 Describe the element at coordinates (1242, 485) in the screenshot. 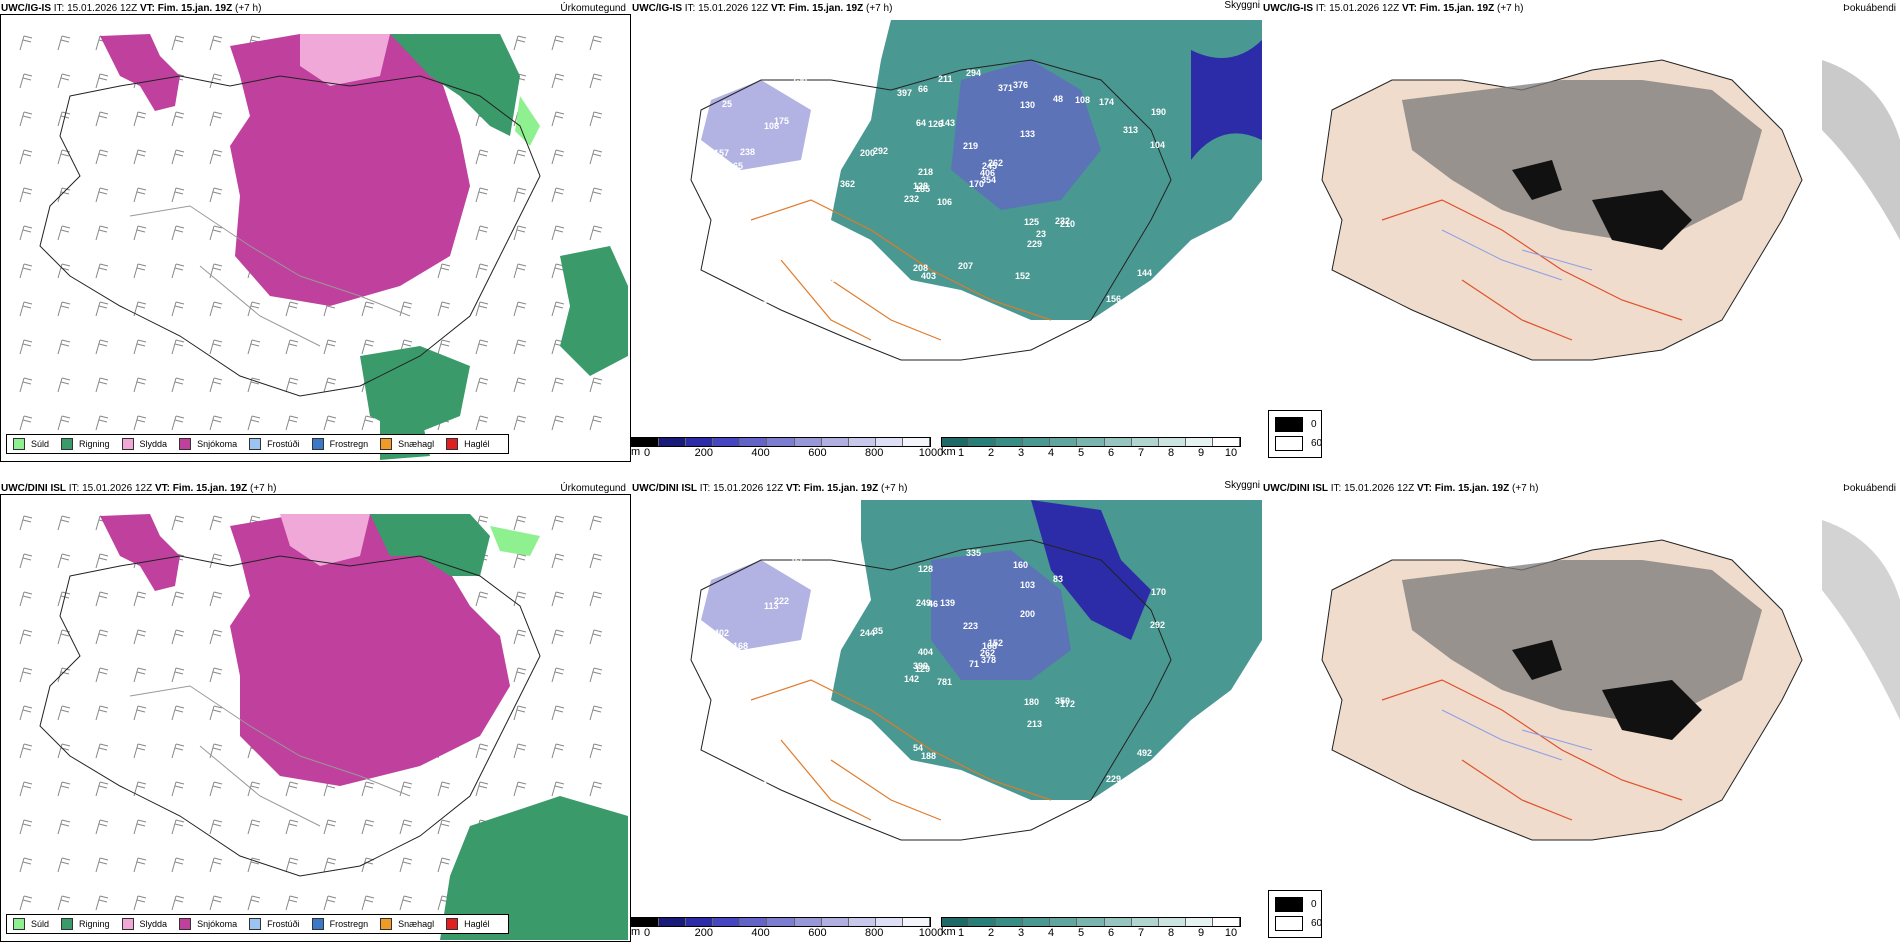

I see `panel-type-label: Skyggni` at that location.